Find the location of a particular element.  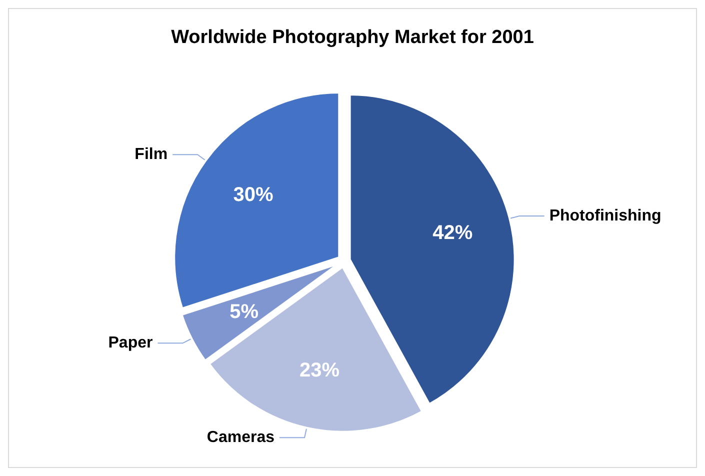

data-label: 30% is located at coordinates (253, 195).